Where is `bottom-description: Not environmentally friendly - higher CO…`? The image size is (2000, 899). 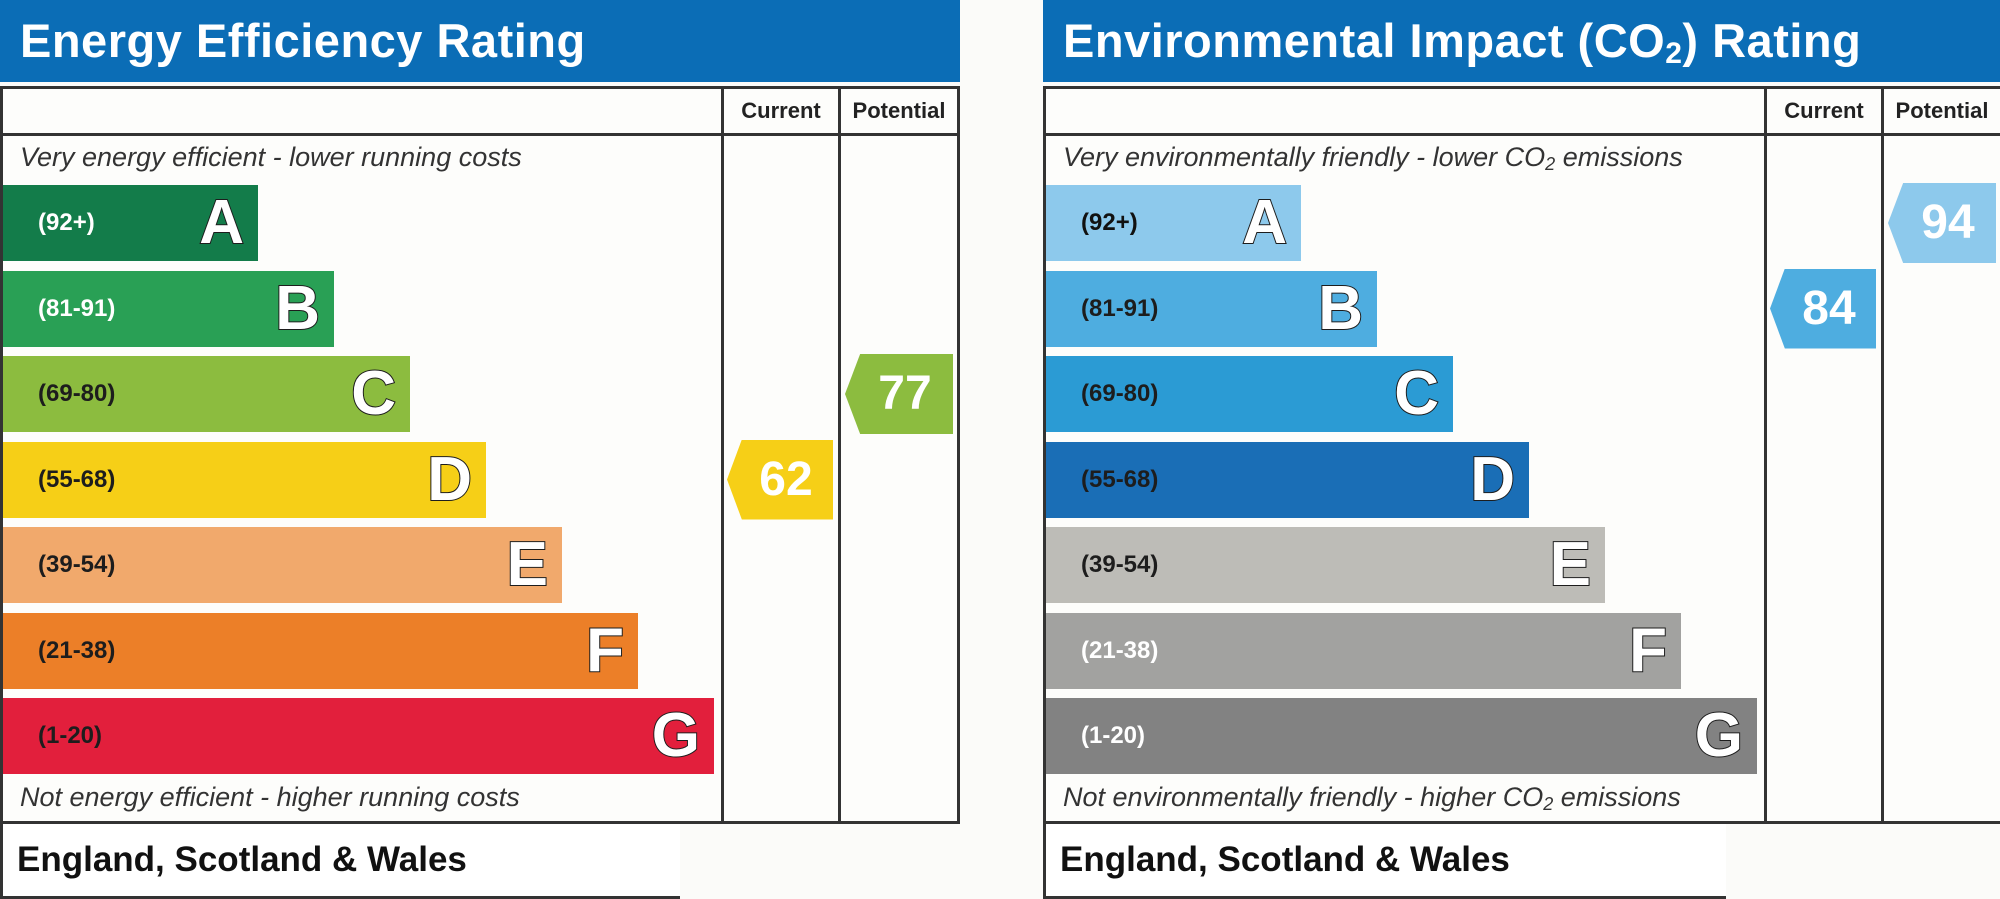
bottom-description: Not environmentally friendly - higher CO… is located at coordinates (1372, 798).